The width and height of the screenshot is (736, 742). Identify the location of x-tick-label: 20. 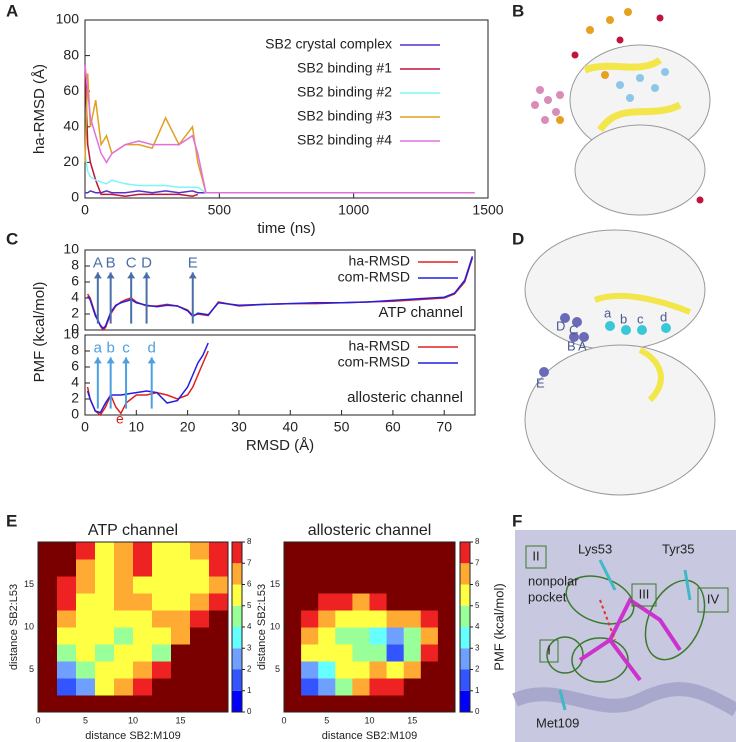
(188, 427).